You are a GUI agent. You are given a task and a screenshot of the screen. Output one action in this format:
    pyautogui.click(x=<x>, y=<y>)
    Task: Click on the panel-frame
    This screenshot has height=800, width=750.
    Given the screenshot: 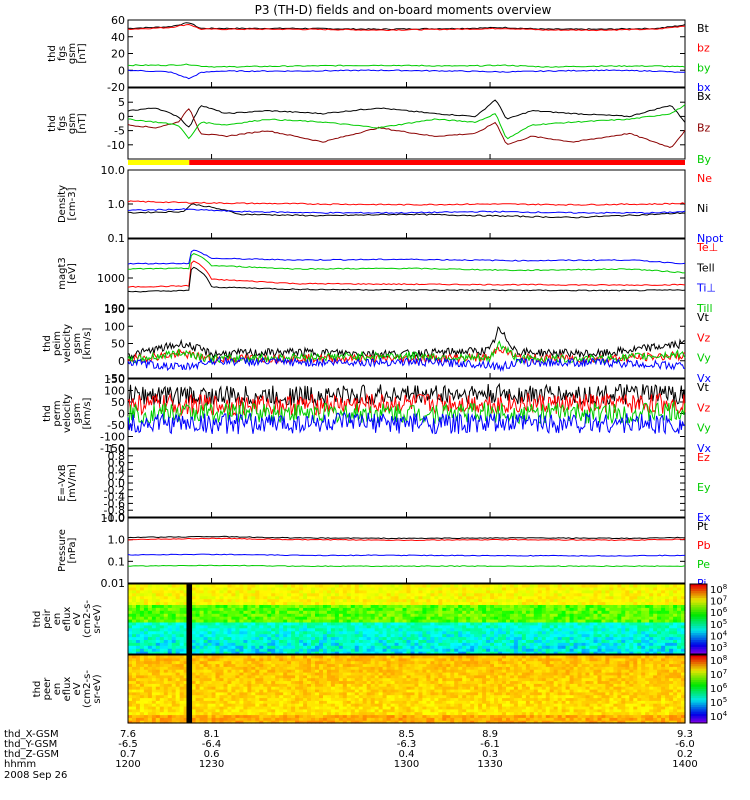 What is the action you would take?
    pyautogui.click(x=406, y=273)
    